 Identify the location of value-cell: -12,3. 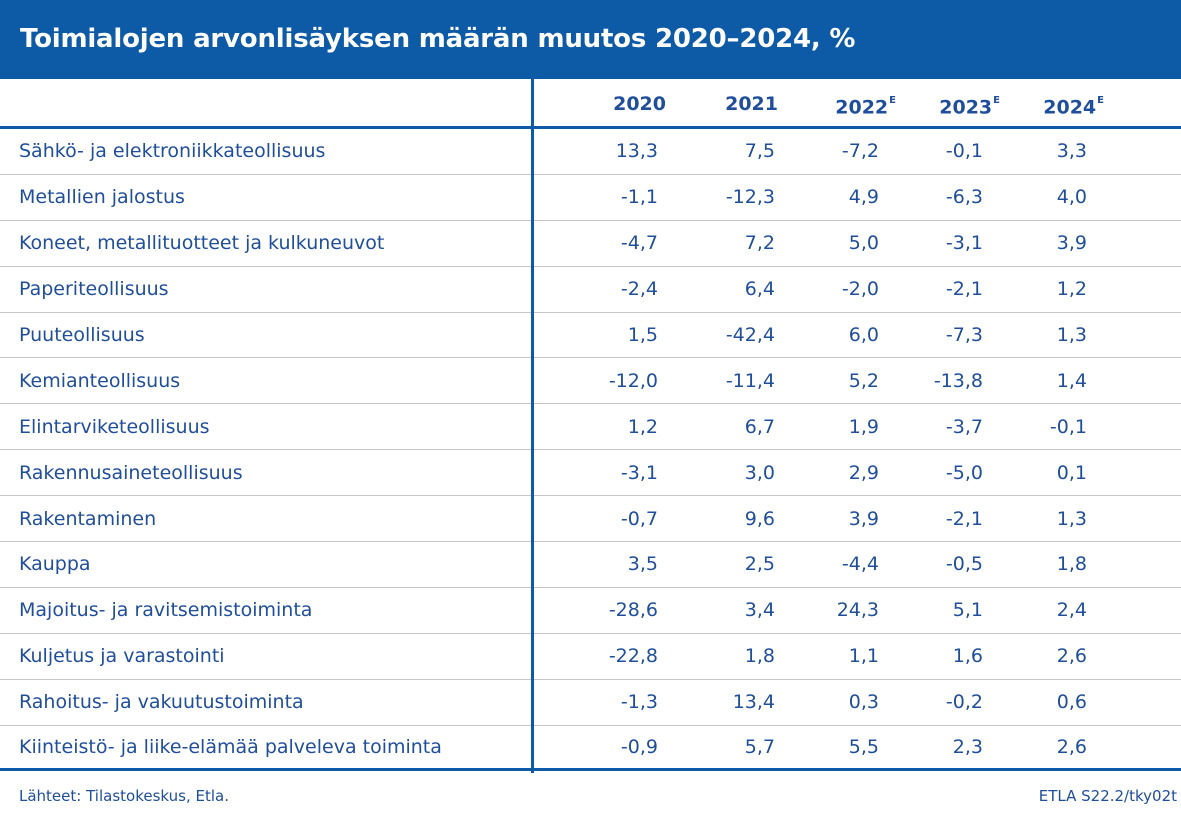
(750, 197).